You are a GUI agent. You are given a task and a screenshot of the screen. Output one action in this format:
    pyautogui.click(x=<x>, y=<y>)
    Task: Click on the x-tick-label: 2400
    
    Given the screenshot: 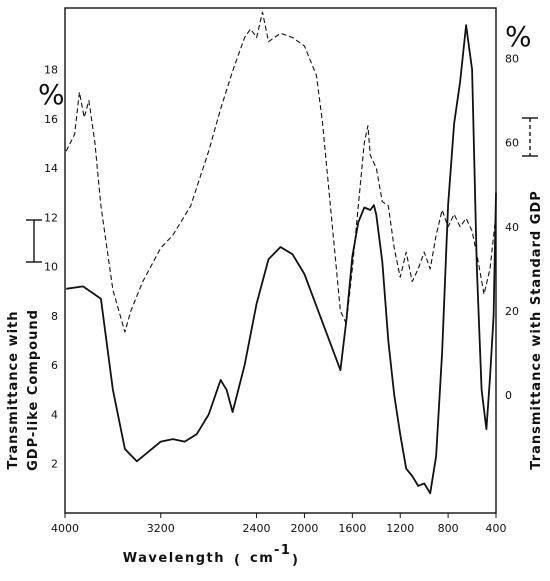 What is the action you would take?
    pyautogui.click(x=257, y=528)
    